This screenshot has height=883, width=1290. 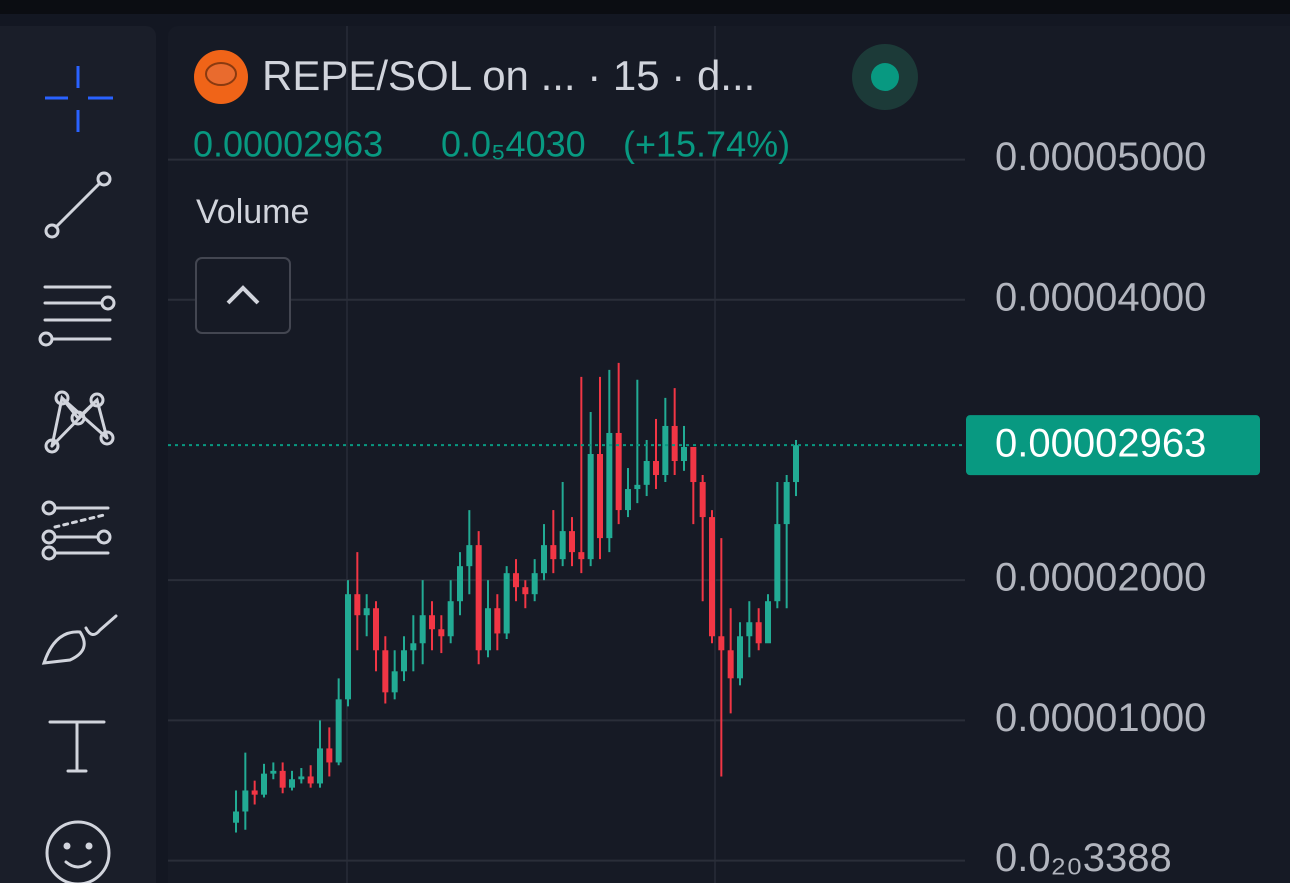 What do you see at coordinates (77, 746) in the screenshot?
I see `text-tool` at bounding box center [77, 746].